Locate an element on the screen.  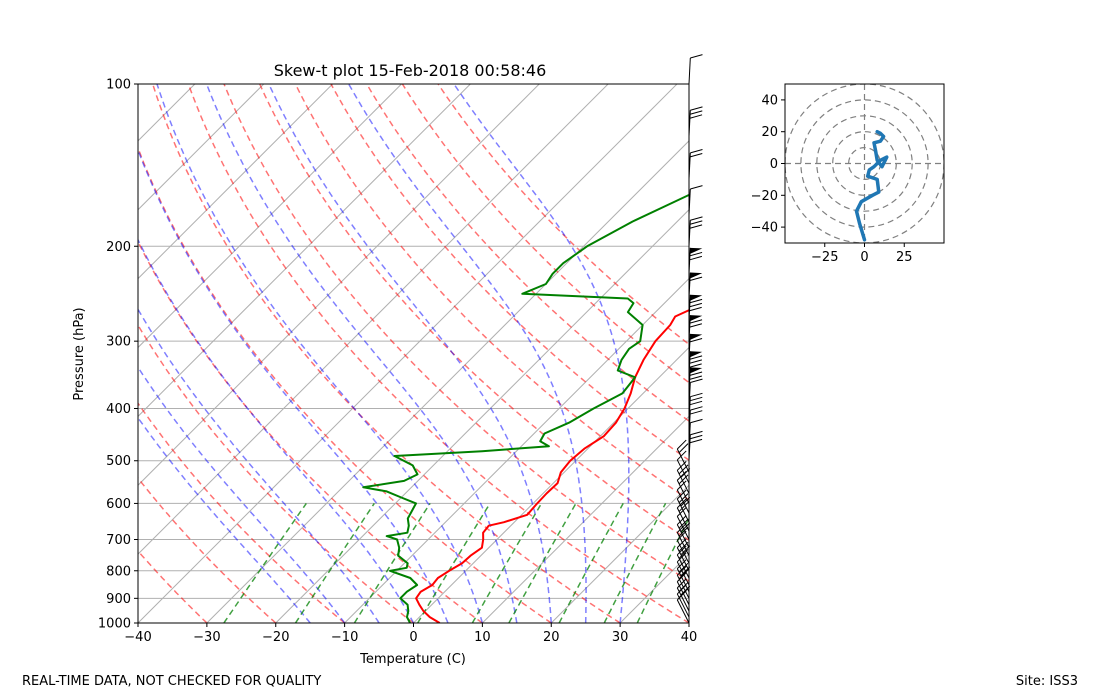
y-tick-label: 200 is located at coordinates (118, 247).